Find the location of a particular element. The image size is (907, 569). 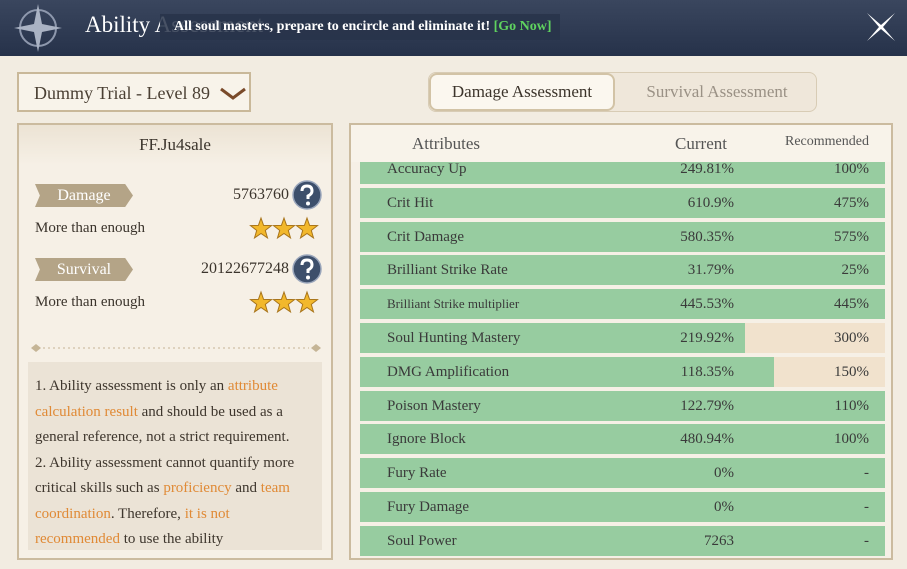

attribute-name: Ignore Block is located at coordinates (426, 439).